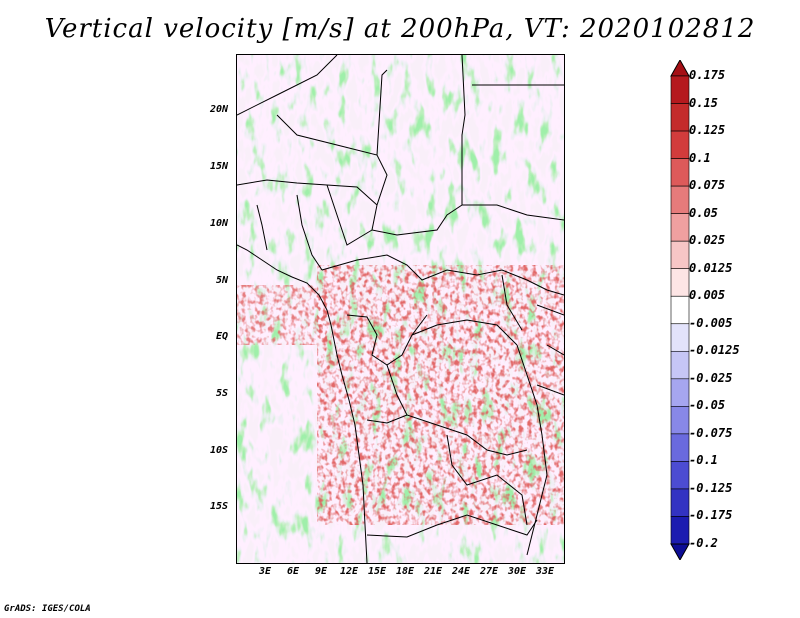 The image size is (800, 618). I want to click on colorbar, so click(680, 310).